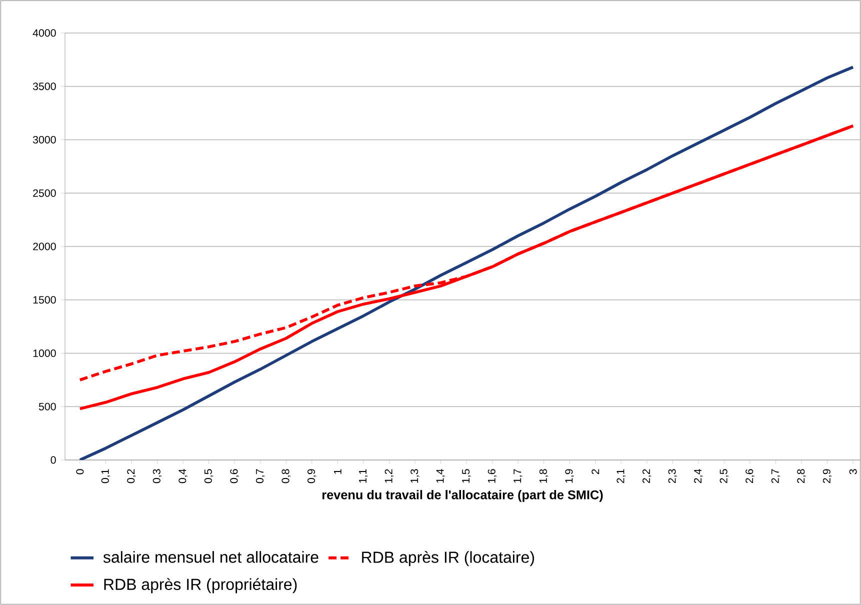 The image size is (861, 605). What do you see at coordinates (183, 476) in the screenshot?
I see `x-tick-label: 0,4` at bounding box center [183, 476].